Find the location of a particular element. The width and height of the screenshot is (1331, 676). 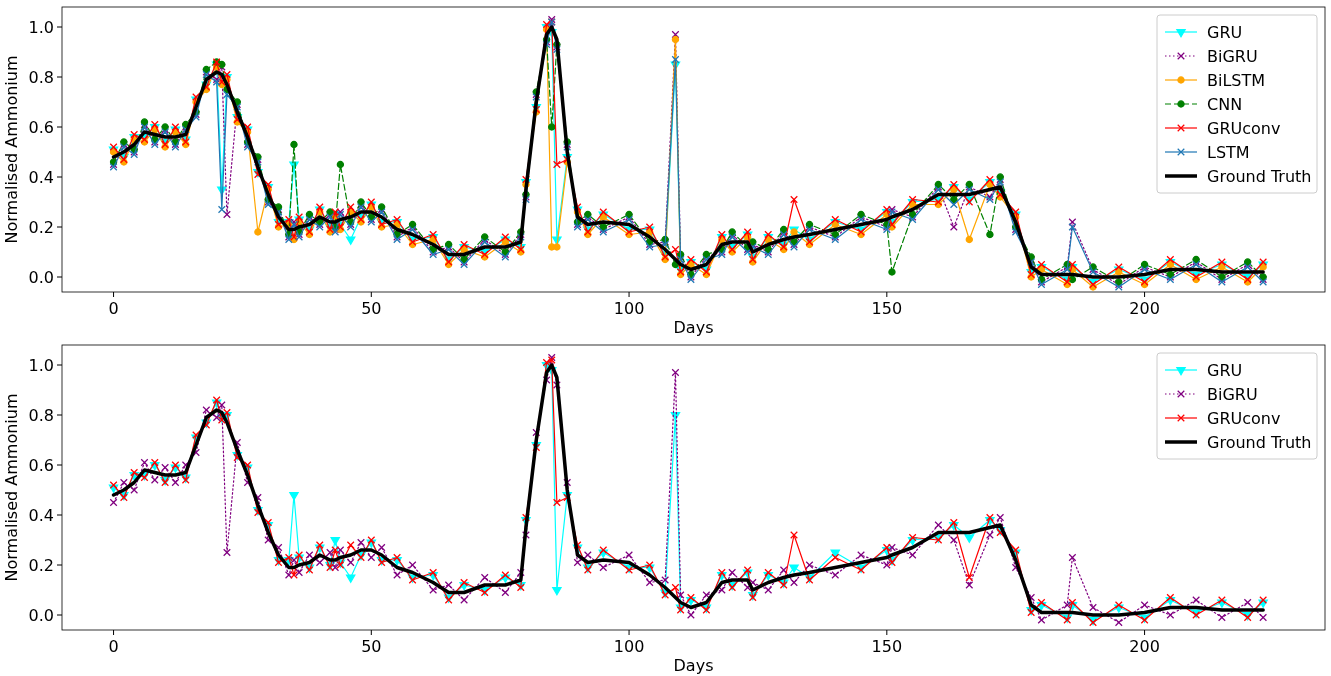

legend-label: LSTM is located at coordinates (1228, 152).